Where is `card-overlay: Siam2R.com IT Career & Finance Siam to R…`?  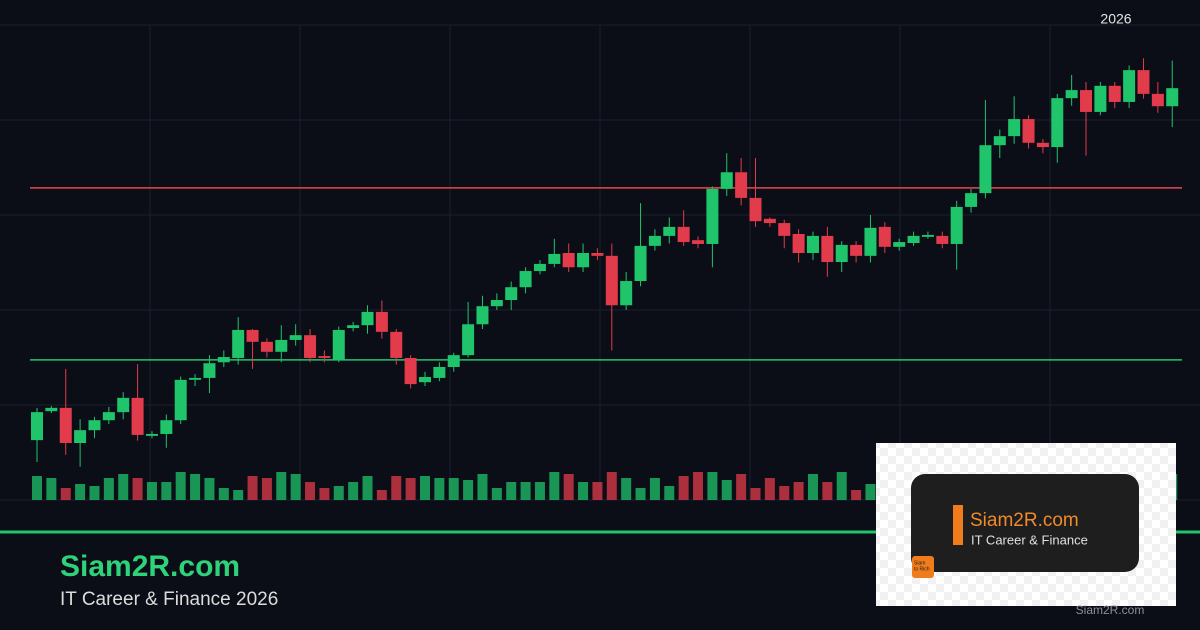
card-overlay: Siam2R.com IT Career & Finance Siam to R… is located at coordinates (1026, 524).